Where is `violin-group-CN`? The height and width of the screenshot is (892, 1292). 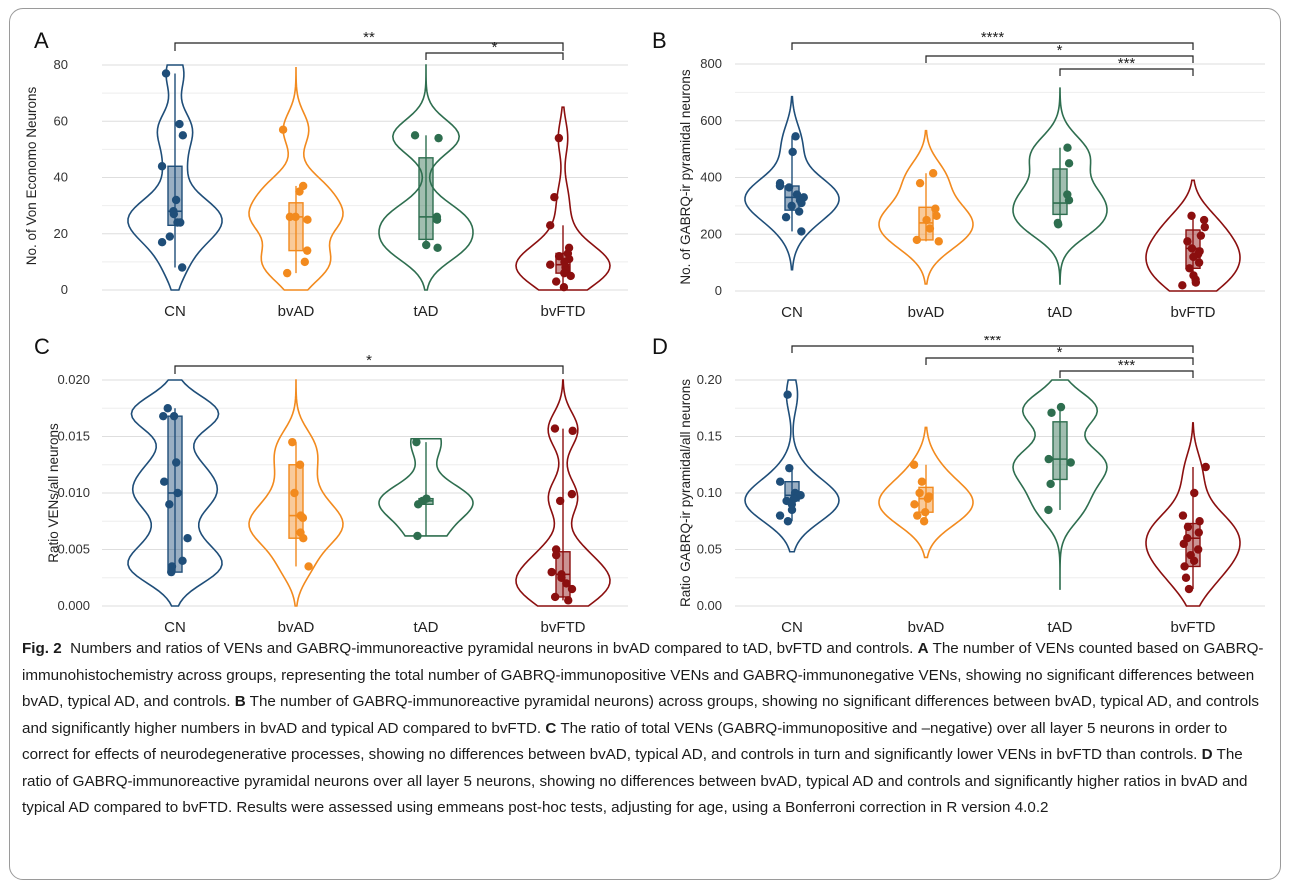 violin-group-CN is located at coordinates (792, 183).